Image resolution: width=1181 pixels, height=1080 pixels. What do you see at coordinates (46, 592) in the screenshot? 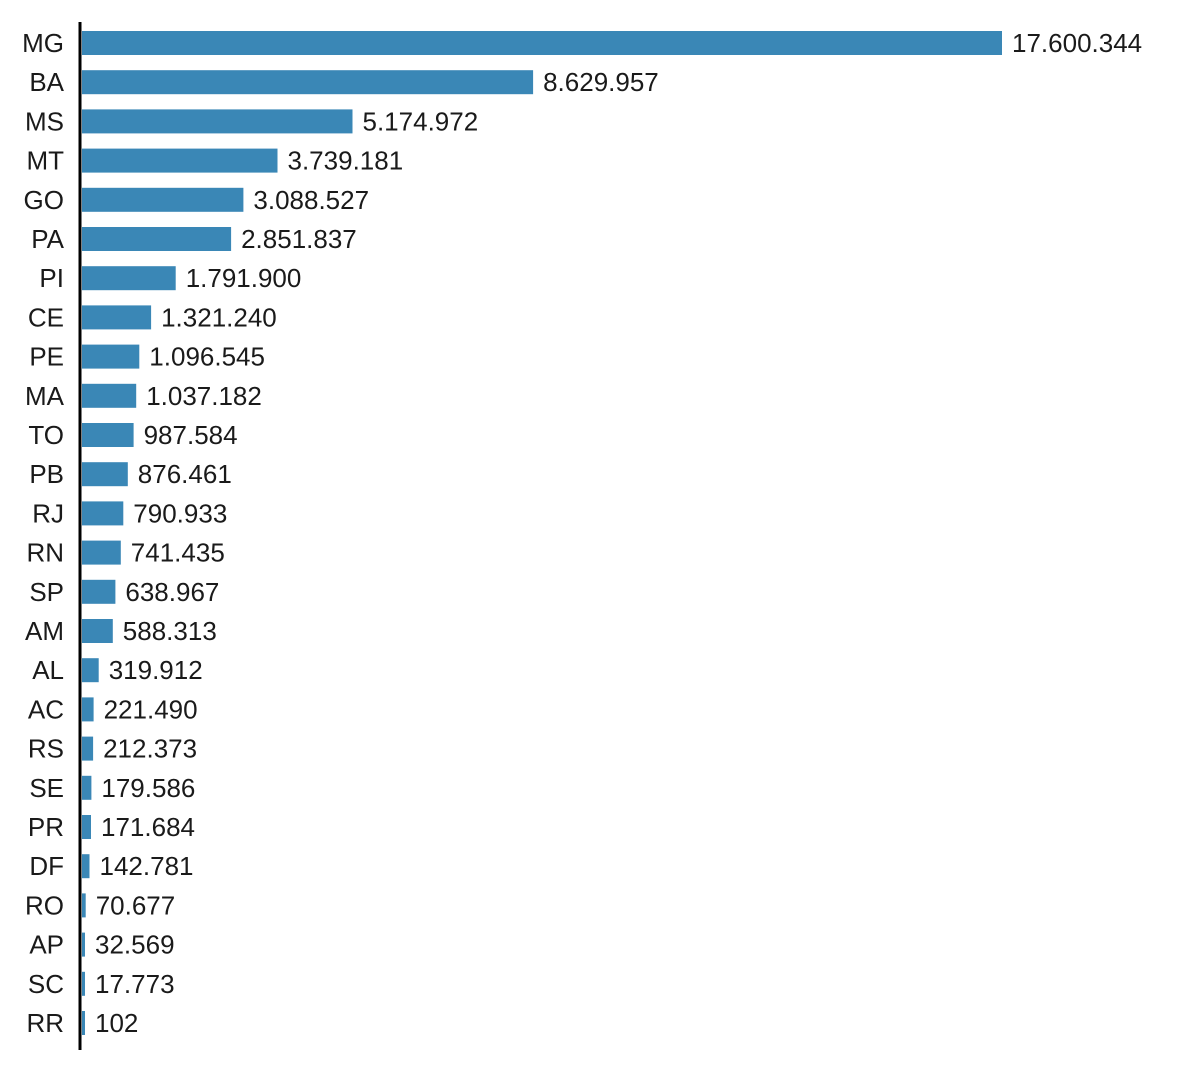
I see `category-label-sp: SP` at bounding box center [46, 592].